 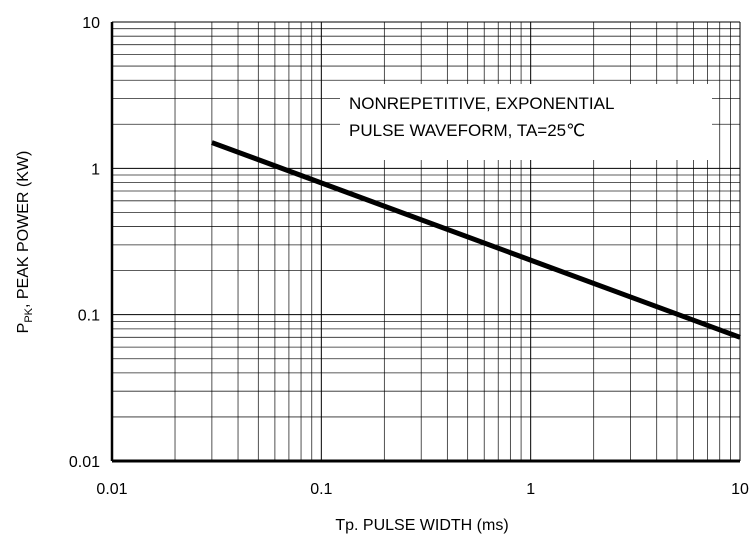 I want to click on x-tick-label: 1, so click(x=530, y=489).